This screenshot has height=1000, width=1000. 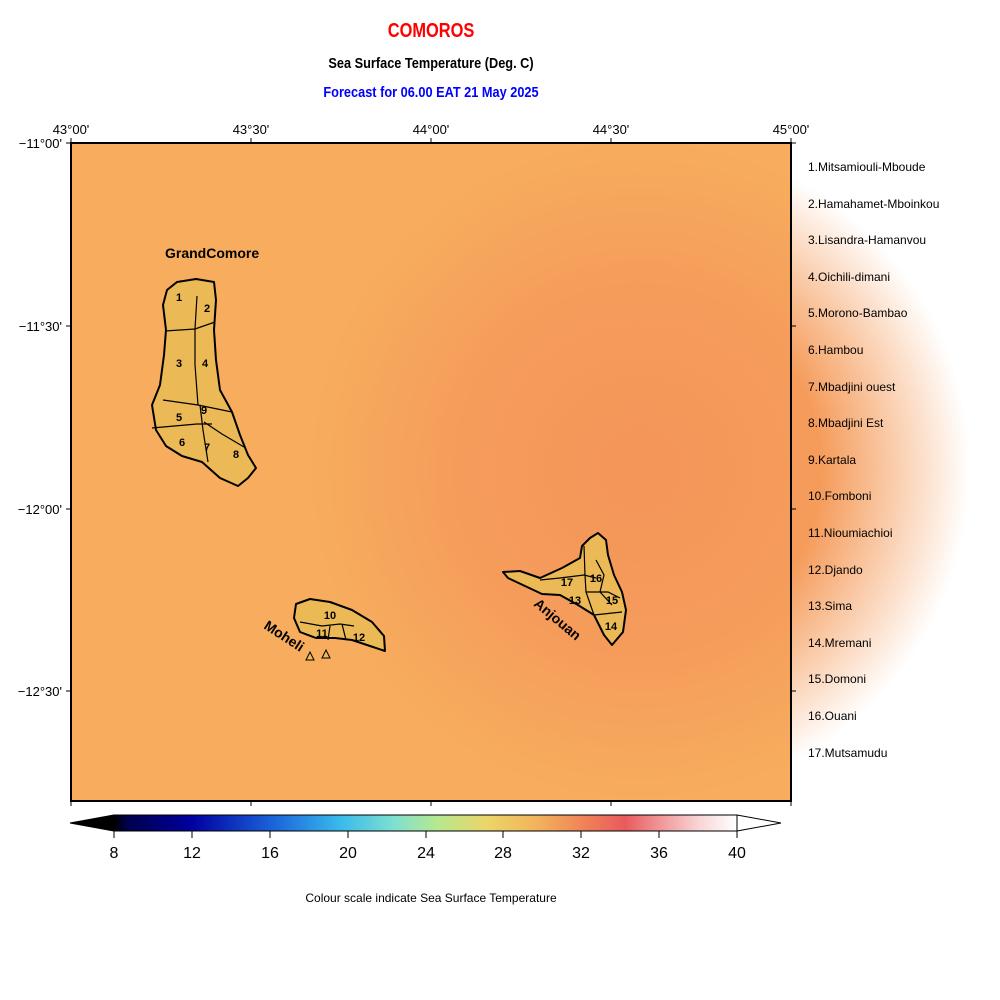 What do you see at coordinates (874, 203) in the screenshot?
I see `legend-item: 2.Hamahamet-Mboinkou` at bounding box center [874, 203].